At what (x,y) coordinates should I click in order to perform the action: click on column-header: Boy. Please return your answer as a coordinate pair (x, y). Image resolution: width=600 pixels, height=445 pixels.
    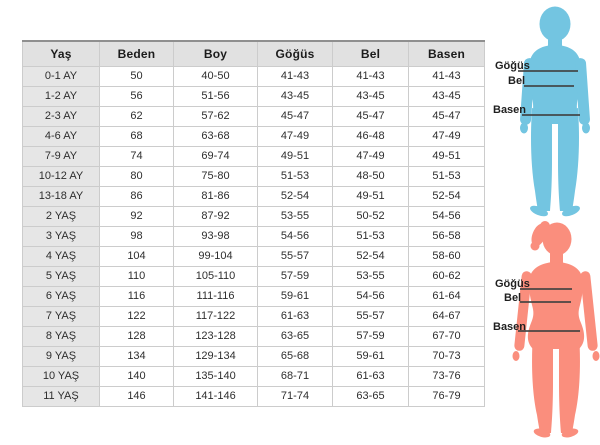
    Looking at the image, I should click on (215, 53).